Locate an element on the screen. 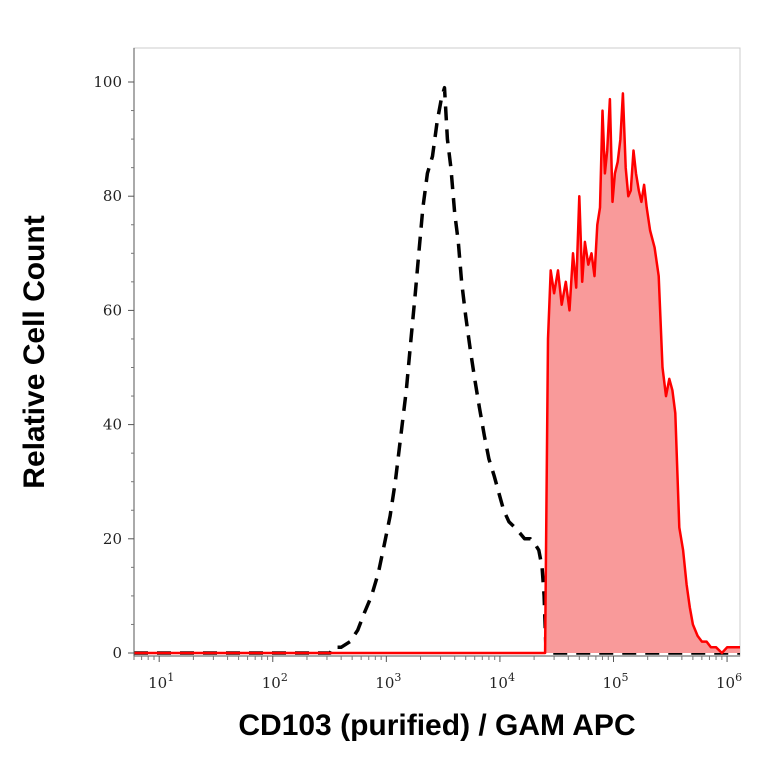 The width and height of the screenshot is (764, 764). y-tick-label-3: 60 is located at coordinates (112, 310).